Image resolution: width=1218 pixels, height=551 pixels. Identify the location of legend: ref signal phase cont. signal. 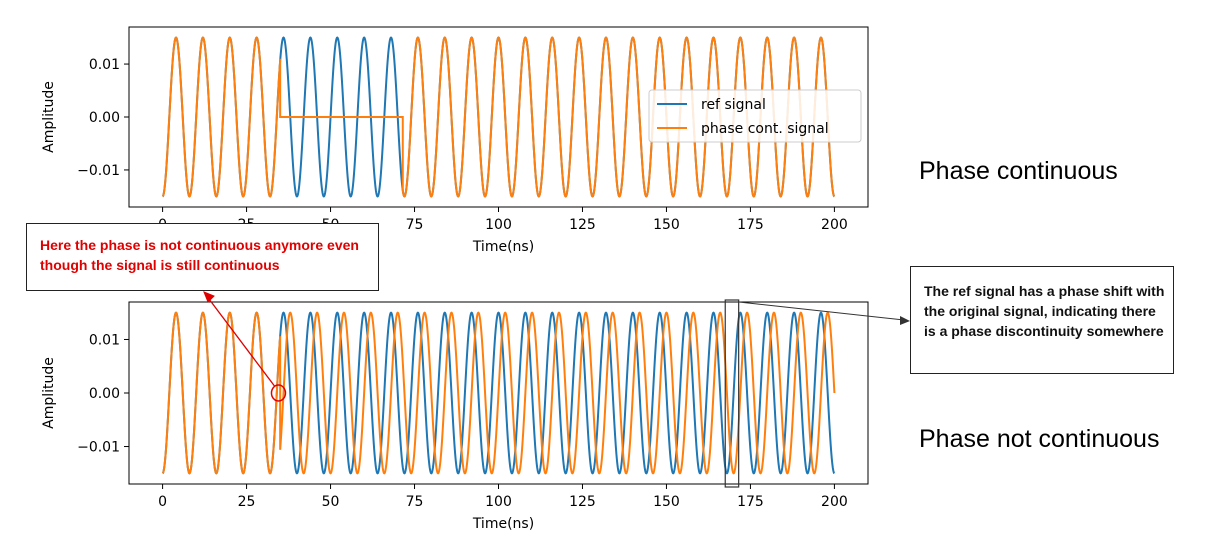
(755, 116).